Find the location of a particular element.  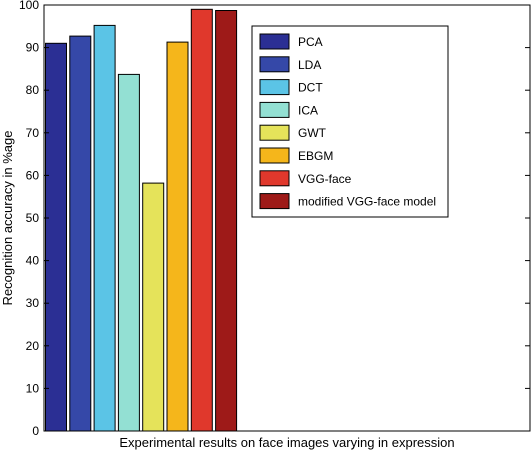

y-tick-label: 60 is located at coordinates (33, 175).